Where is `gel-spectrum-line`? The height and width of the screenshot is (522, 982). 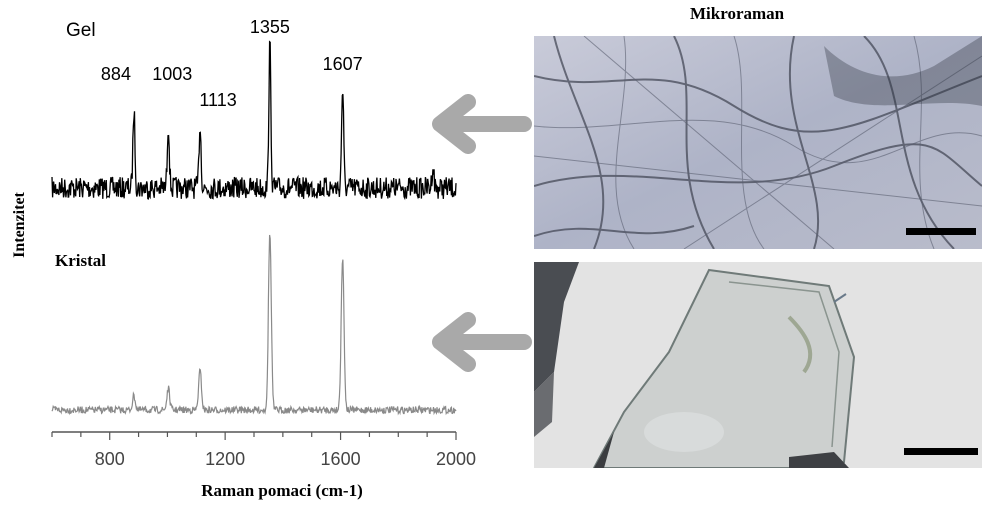
gel-spectrum-line is located at coordinates (254, 120).